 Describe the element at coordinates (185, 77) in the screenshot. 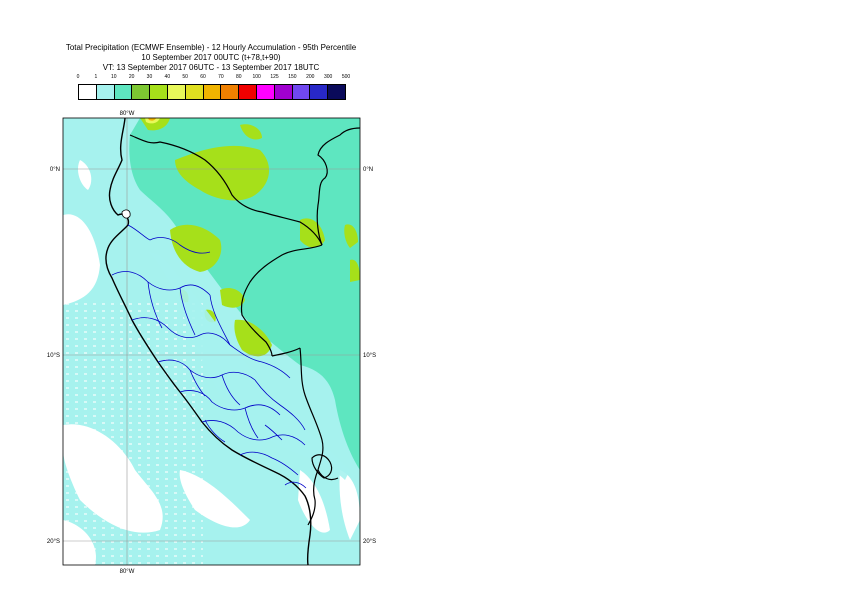

I see `legend-label: 50` at that location.